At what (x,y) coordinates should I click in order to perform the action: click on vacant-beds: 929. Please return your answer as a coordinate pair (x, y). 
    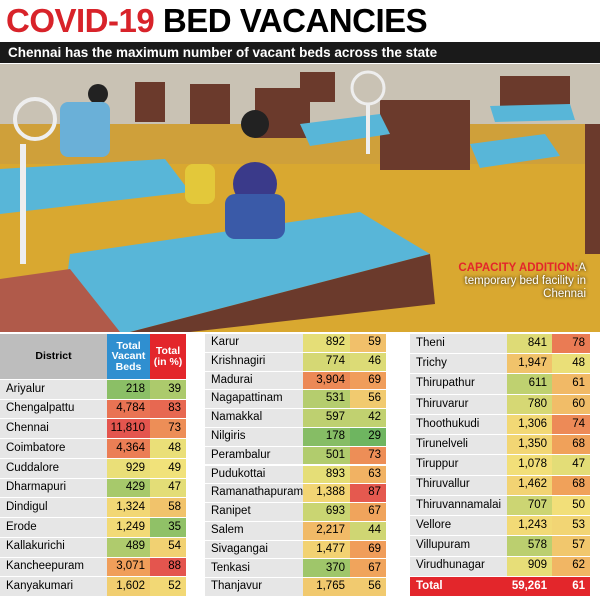
    Looking at the image, I should click on (128, 468).